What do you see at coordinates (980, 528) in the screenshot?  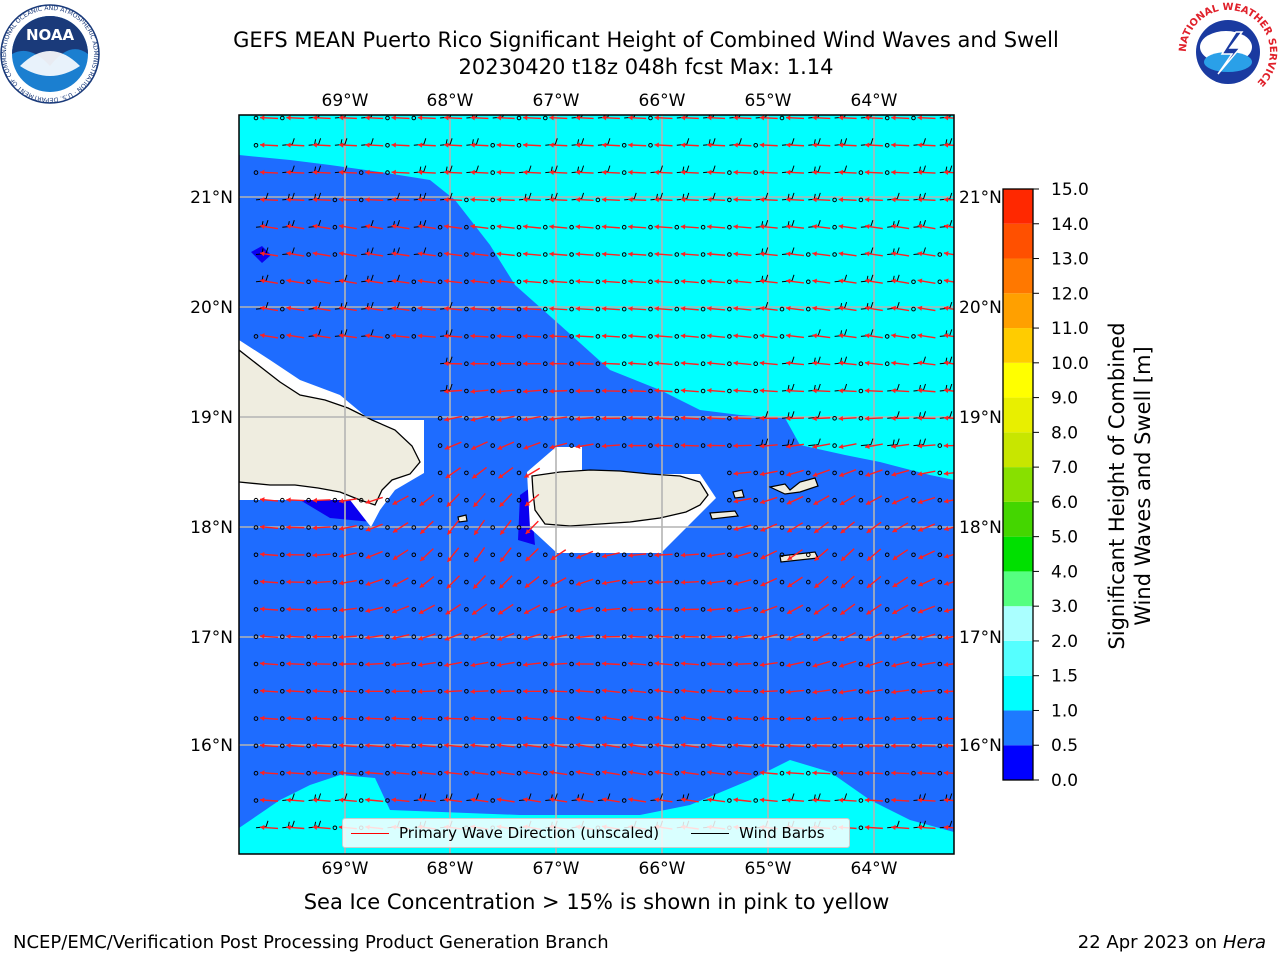 I see `lat-label-right: 18°N` at bounding box center [980, 528].